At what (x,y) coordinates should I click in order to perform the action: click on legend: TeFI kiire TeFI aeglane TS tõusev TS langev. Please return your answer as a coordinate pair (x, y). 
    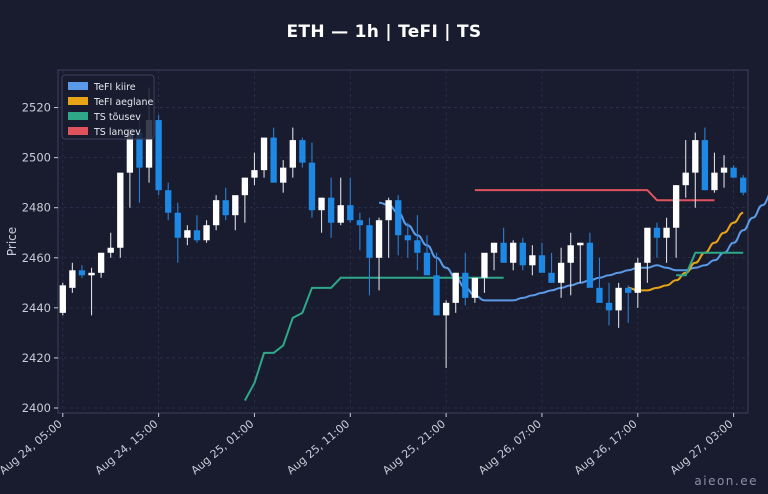
    Looking at the image, I should click on (108, 107).